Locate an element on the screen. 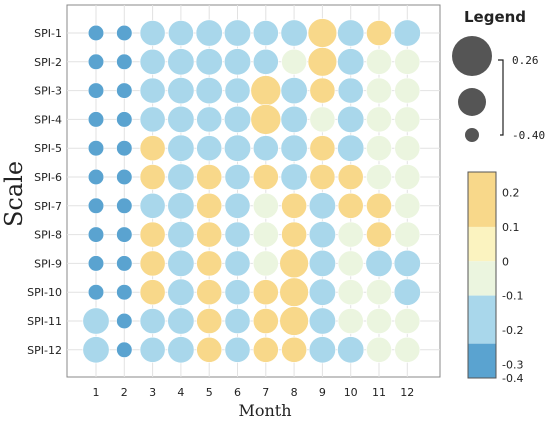 This screenshot has width=550, height=424. y-axis-label: Scale is located at coordinates (14, 194).